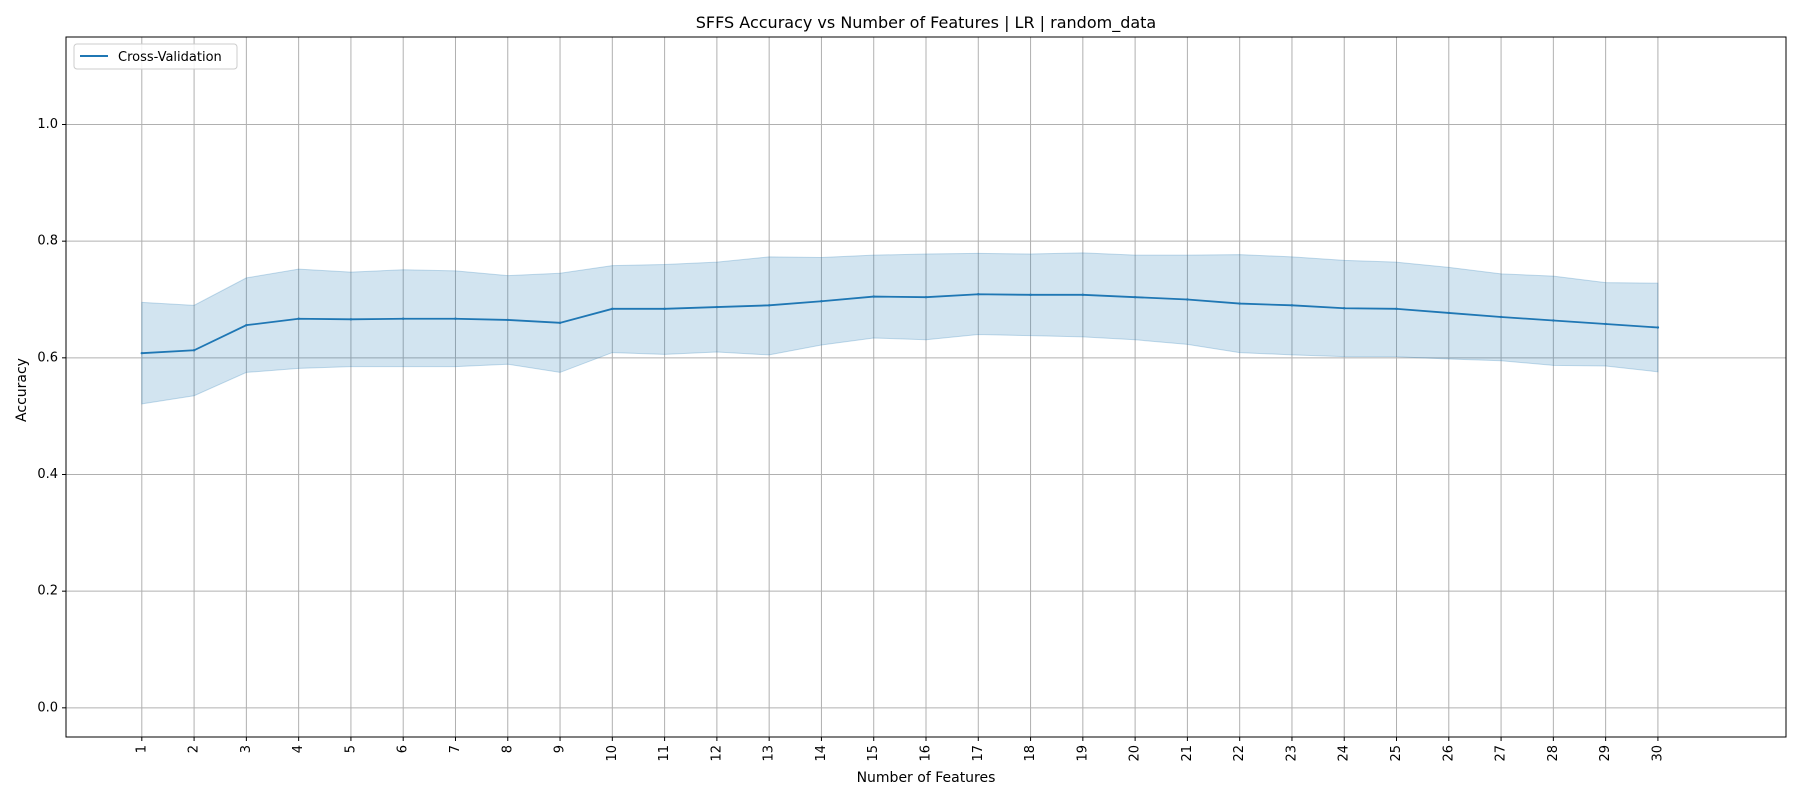  I want to click on x-tick-label: 26, so click(1448, 753).